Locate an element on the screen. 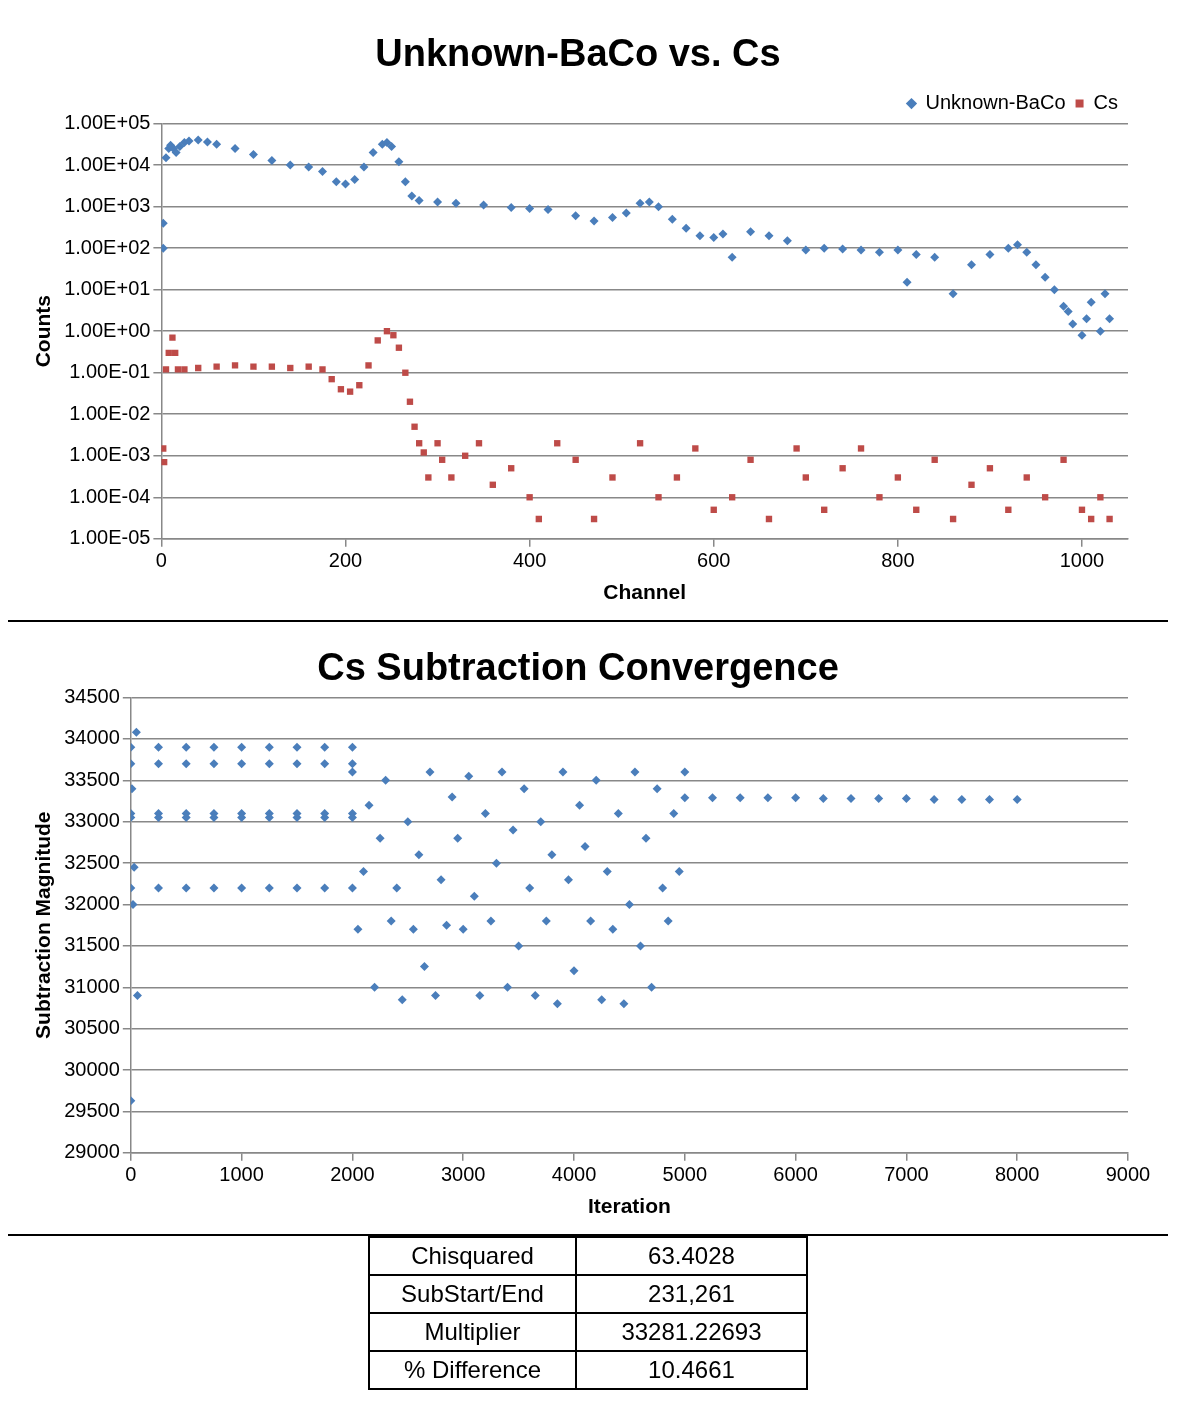  x-tick-label: 2000 is located at coordinates (352, 1174).